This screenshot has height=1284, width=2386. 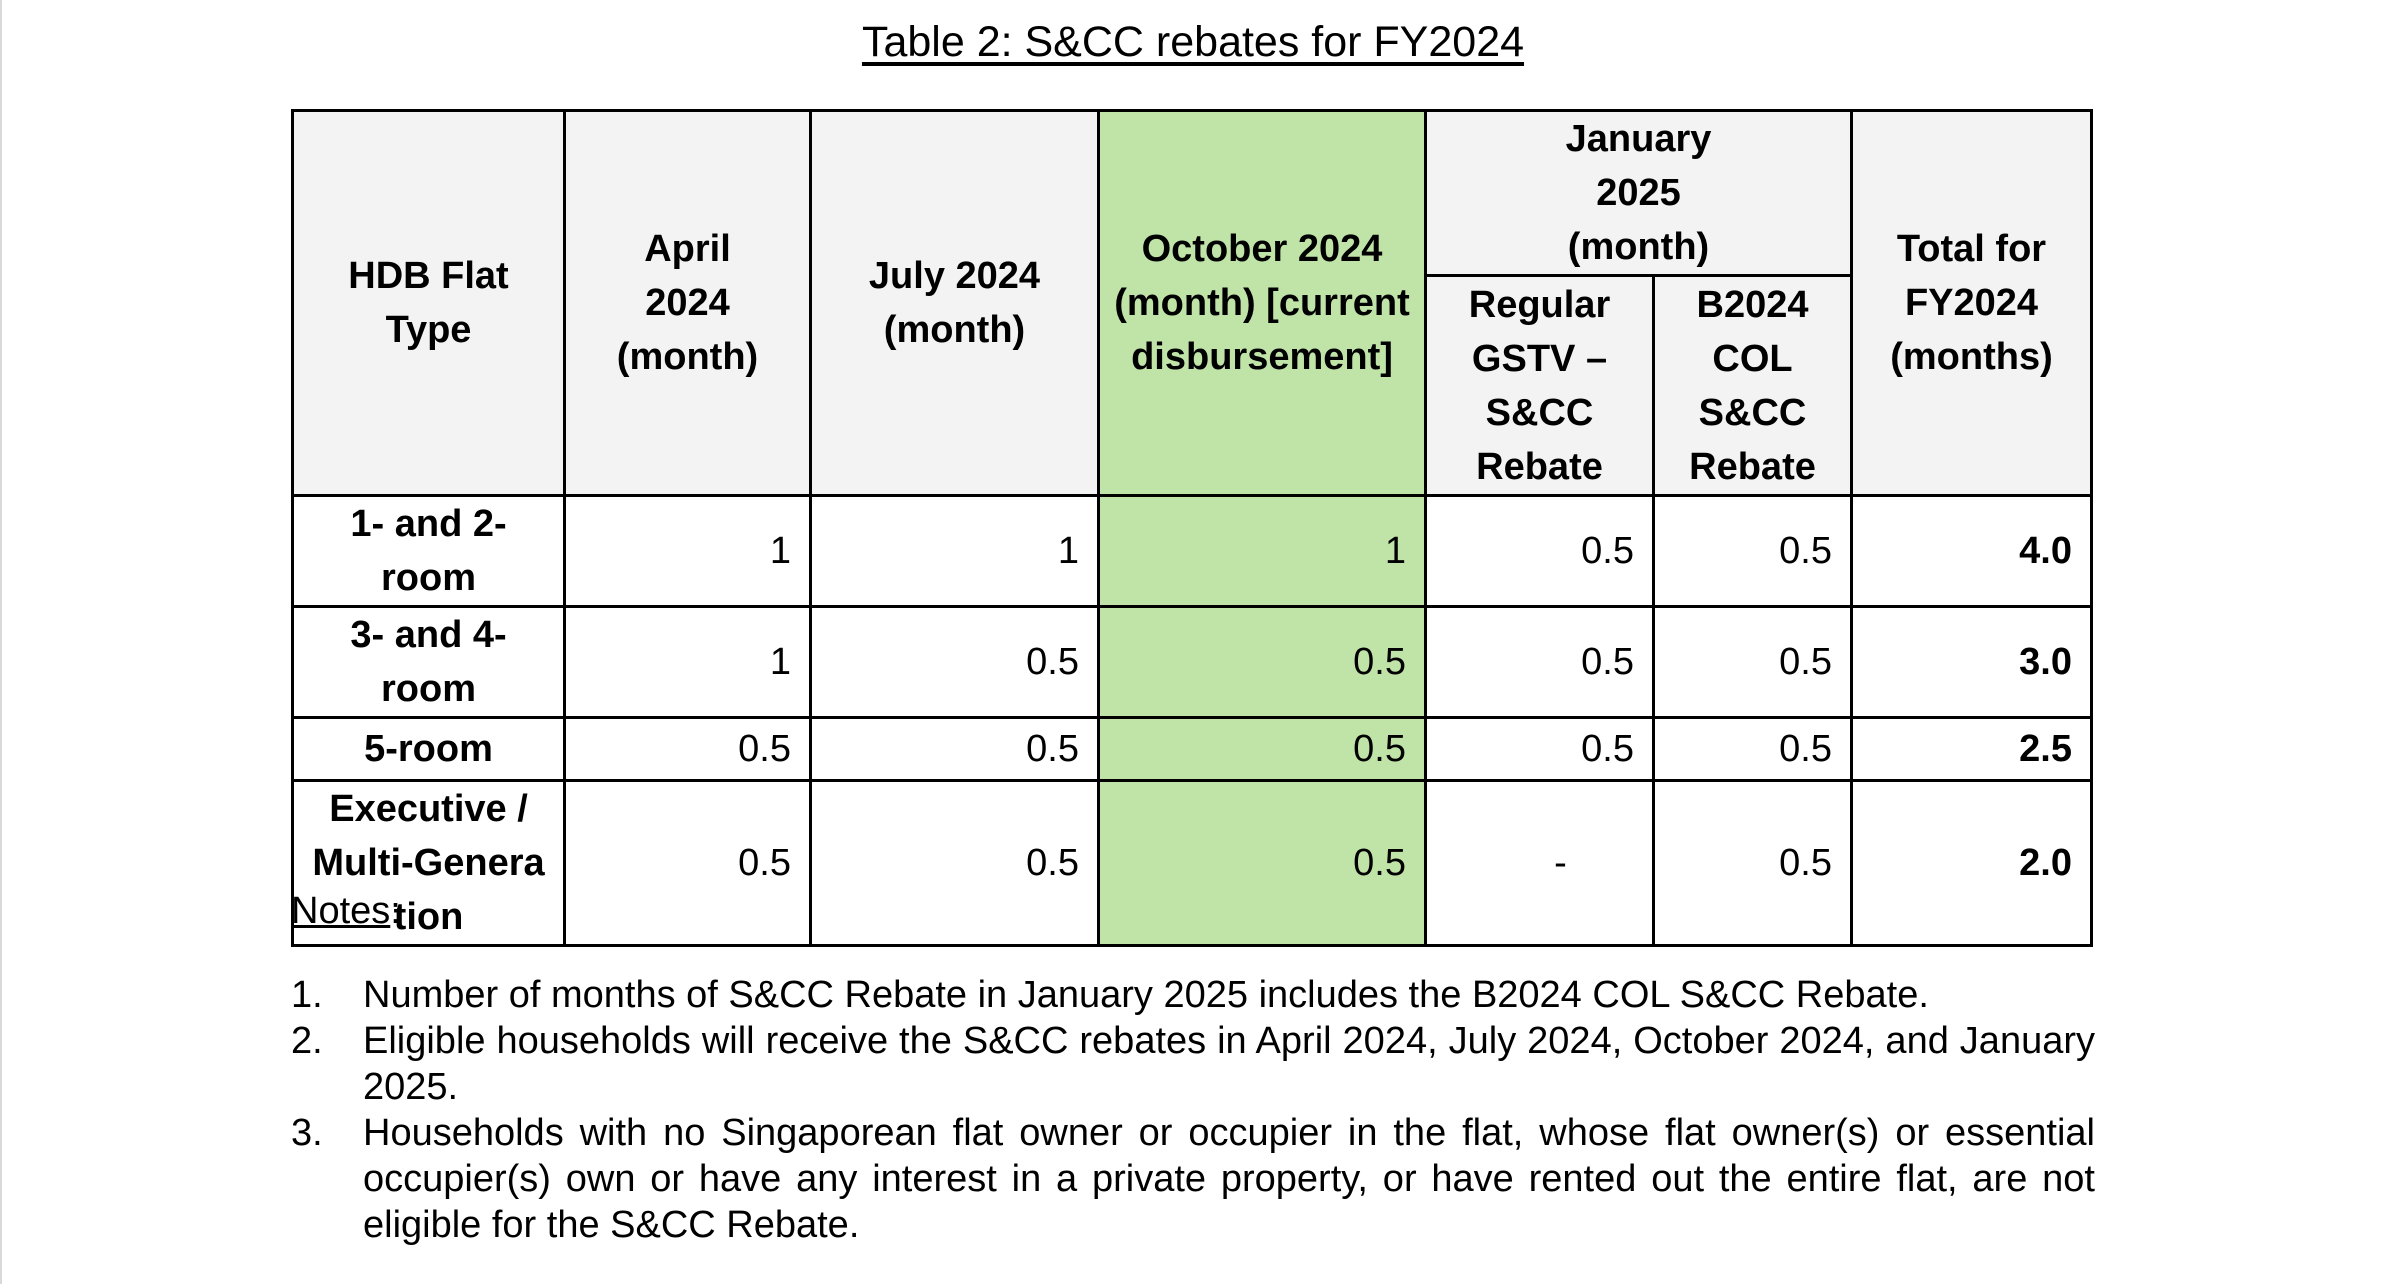 I want to click on table-row: 1- and 2-room 1 1 1 0.5 0.5 4.0, so click(x=1192, y=551).